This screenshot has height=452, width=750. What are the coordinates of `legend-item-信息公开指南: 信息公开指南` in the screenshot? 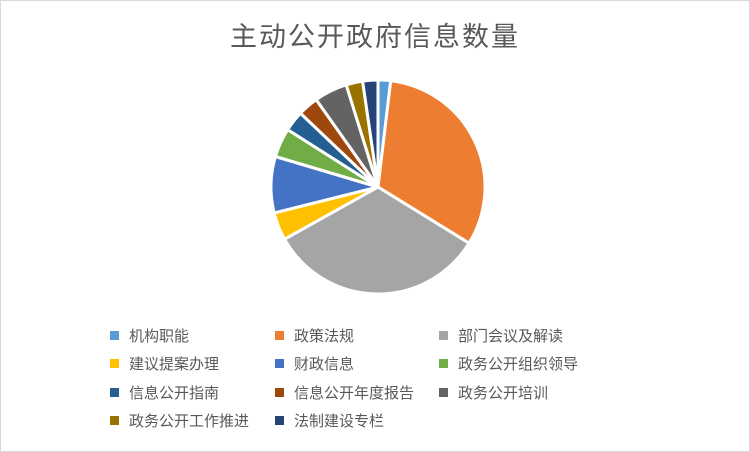 It's located at (192, 392).